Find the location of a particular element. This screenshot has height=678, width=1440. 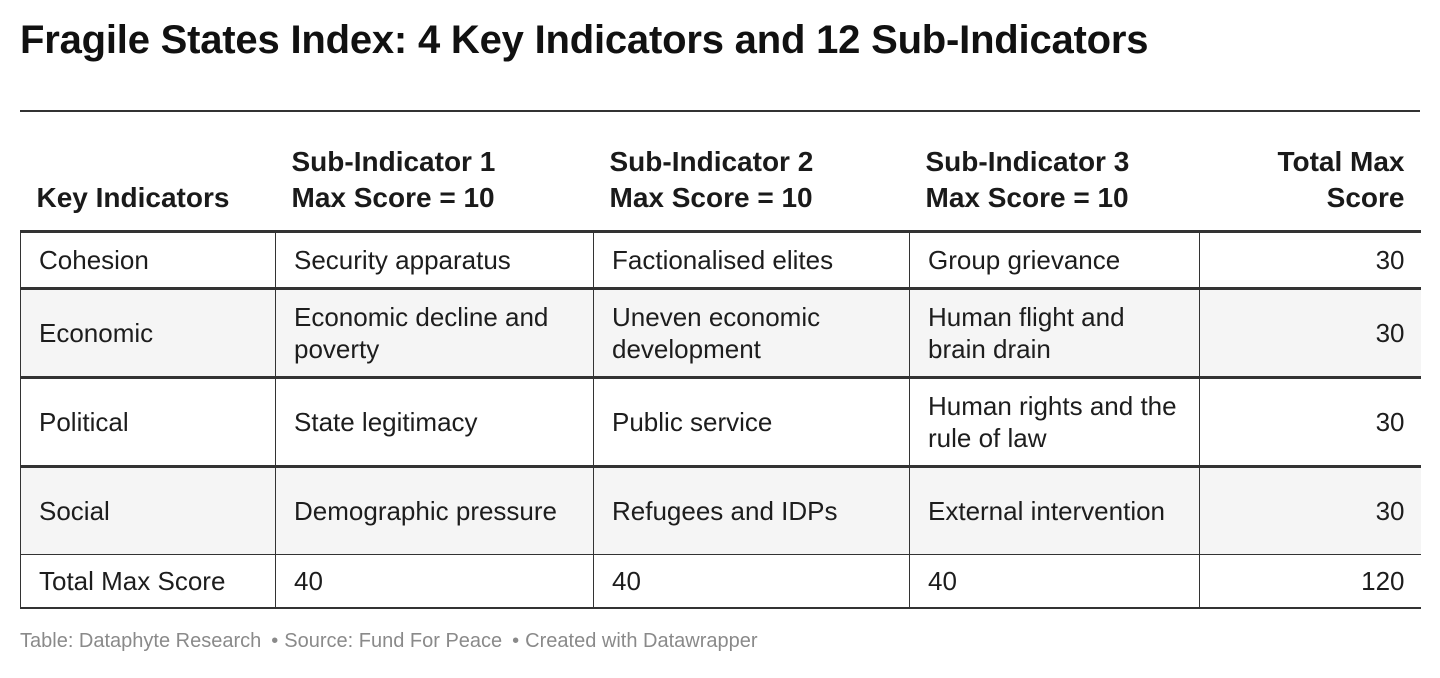

cell-total-max-score: 120 is located at coordinates (1310, 581).